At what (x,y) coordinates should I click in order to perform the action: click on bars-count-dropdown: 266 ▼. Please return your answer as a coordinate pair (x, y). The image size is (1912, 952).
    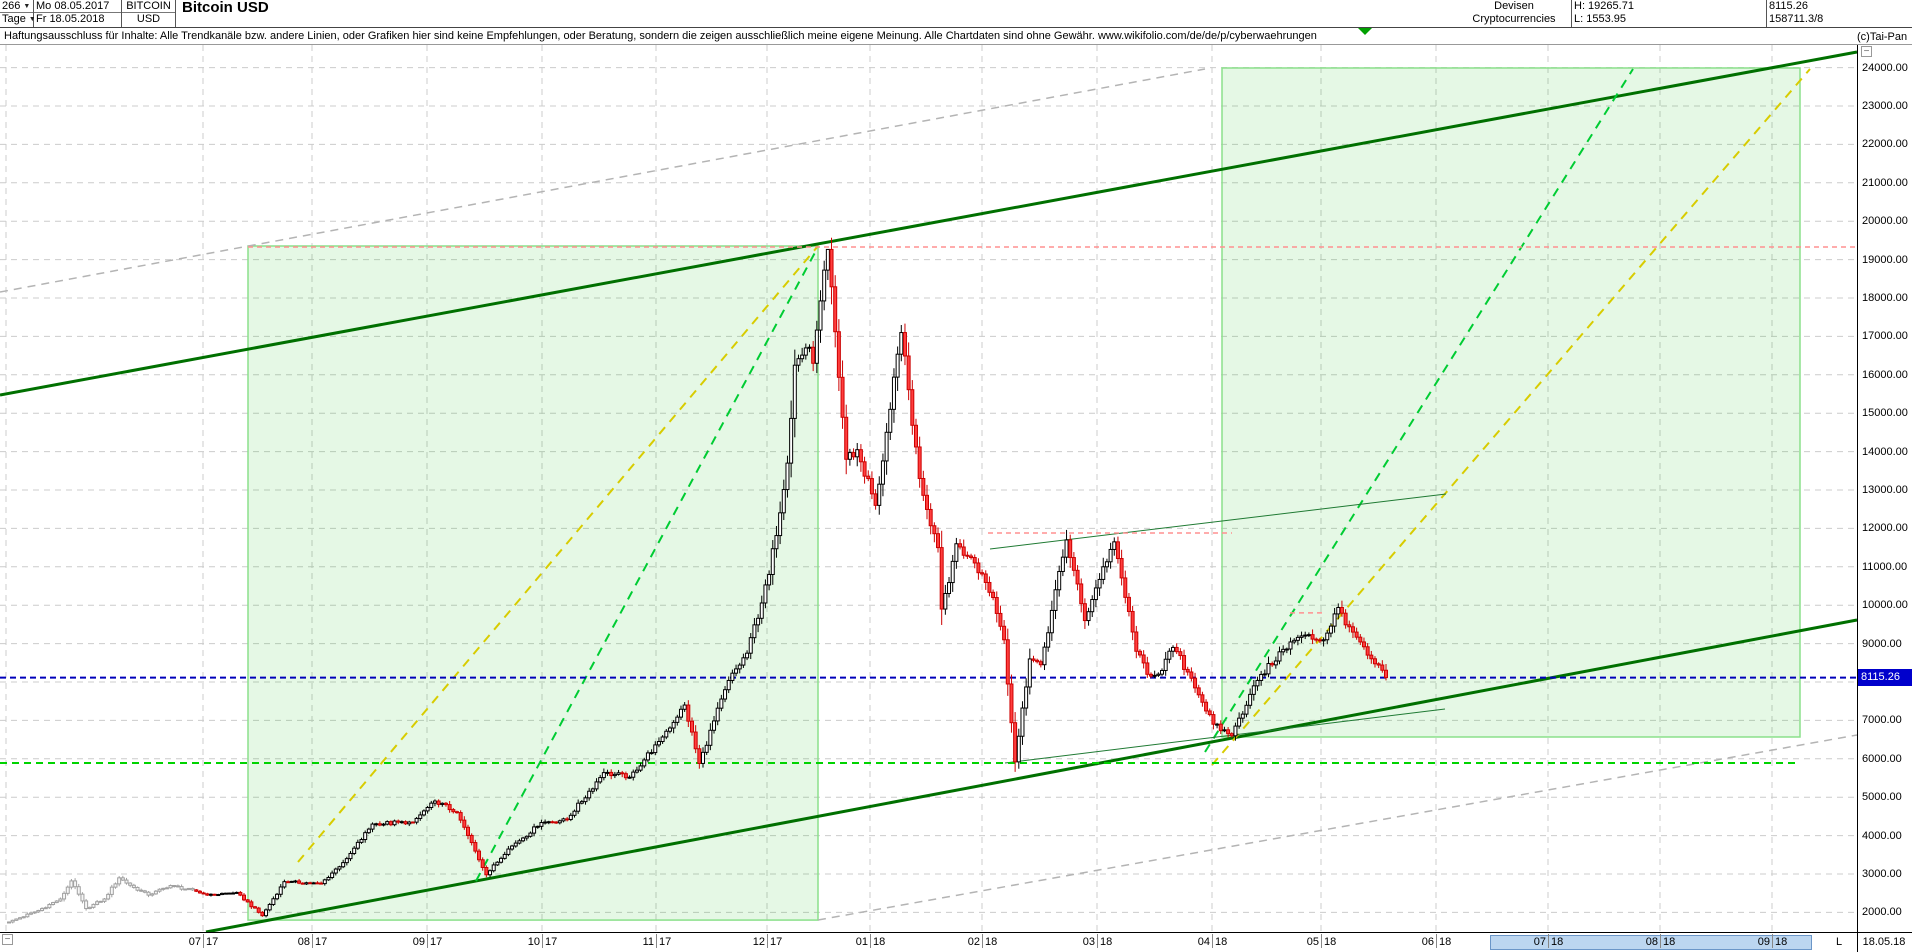
    Looking at the image, I should click on (16, 6).